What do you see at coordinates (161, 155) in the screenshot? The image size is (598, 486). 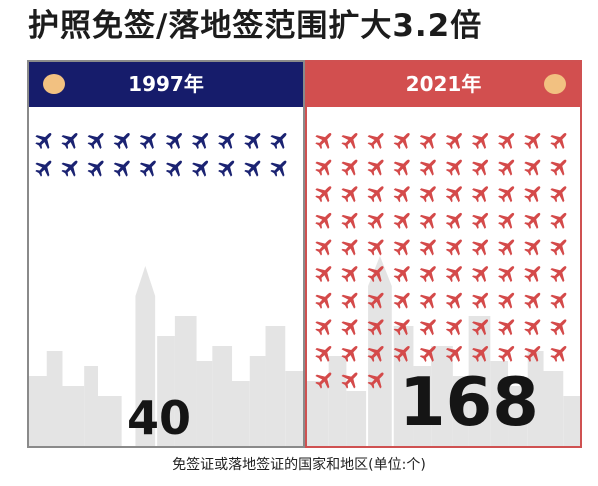 I see `plane-grid-1997` at bounding box center [161, 155].